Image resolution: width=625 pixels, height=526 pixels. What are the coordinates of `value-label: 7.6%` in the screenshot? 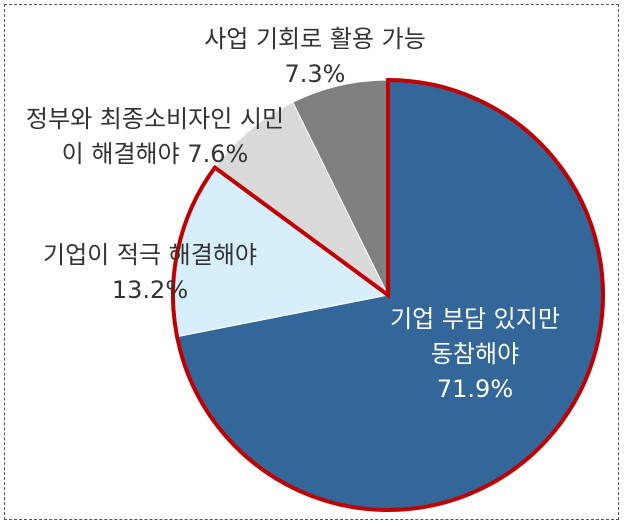 It's located at (218, 154).